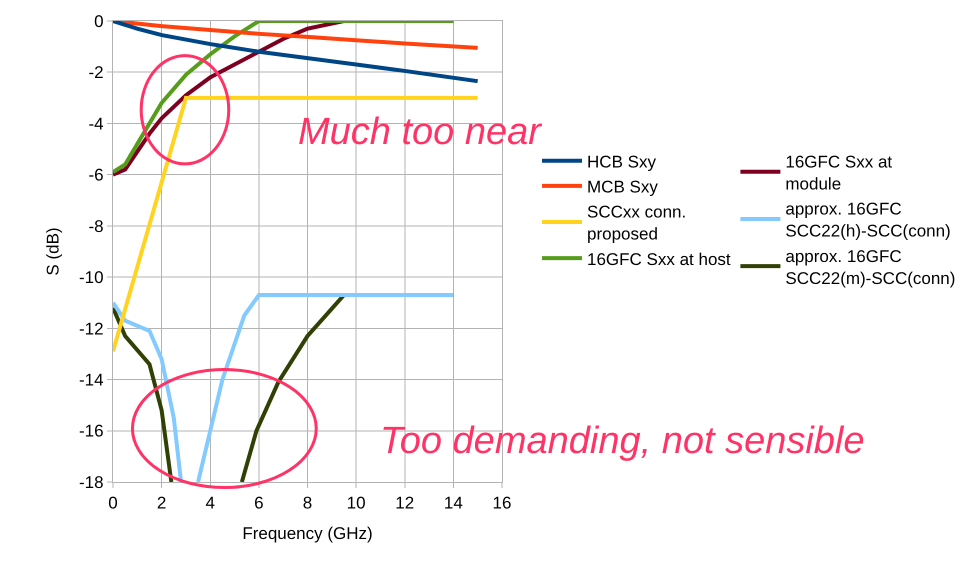 This screenshot has width=973, height=575. What do you see at coordinates (404, 502) in the screenshot?
I see `x-tick-label: 12` at bounding box center [404, 502].